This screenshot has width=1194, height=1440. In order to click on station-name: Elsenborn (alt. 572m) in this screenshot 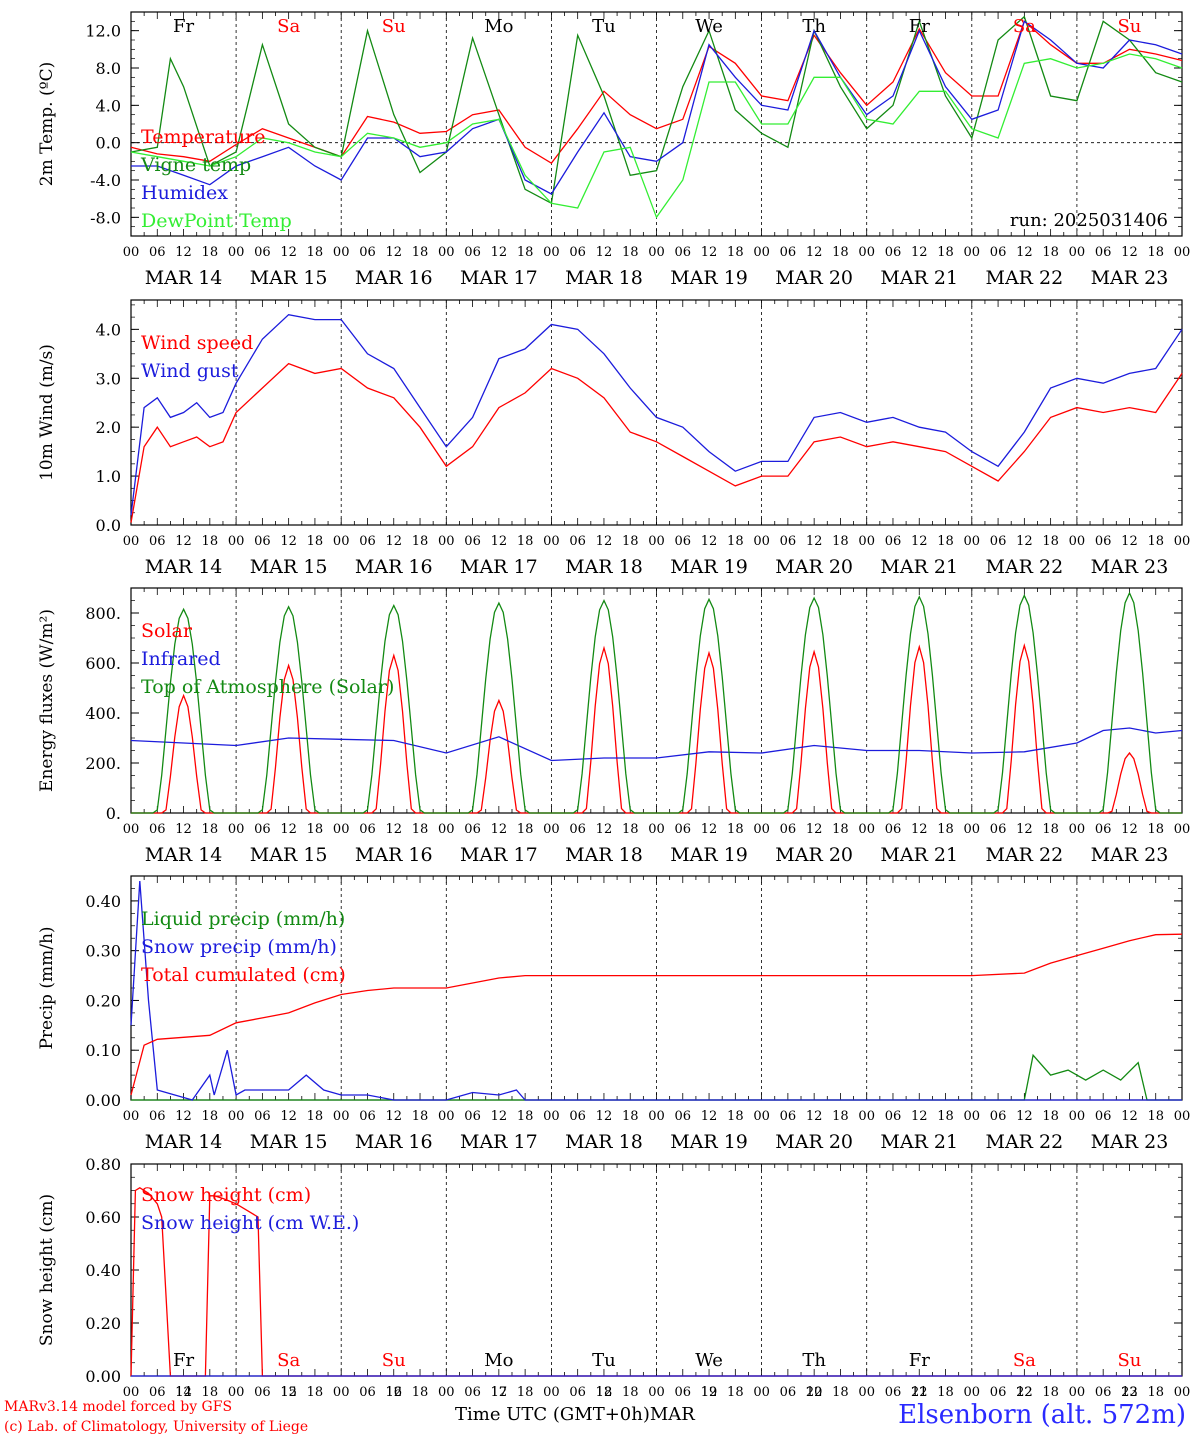, I will do `click(1042, 1415)`.